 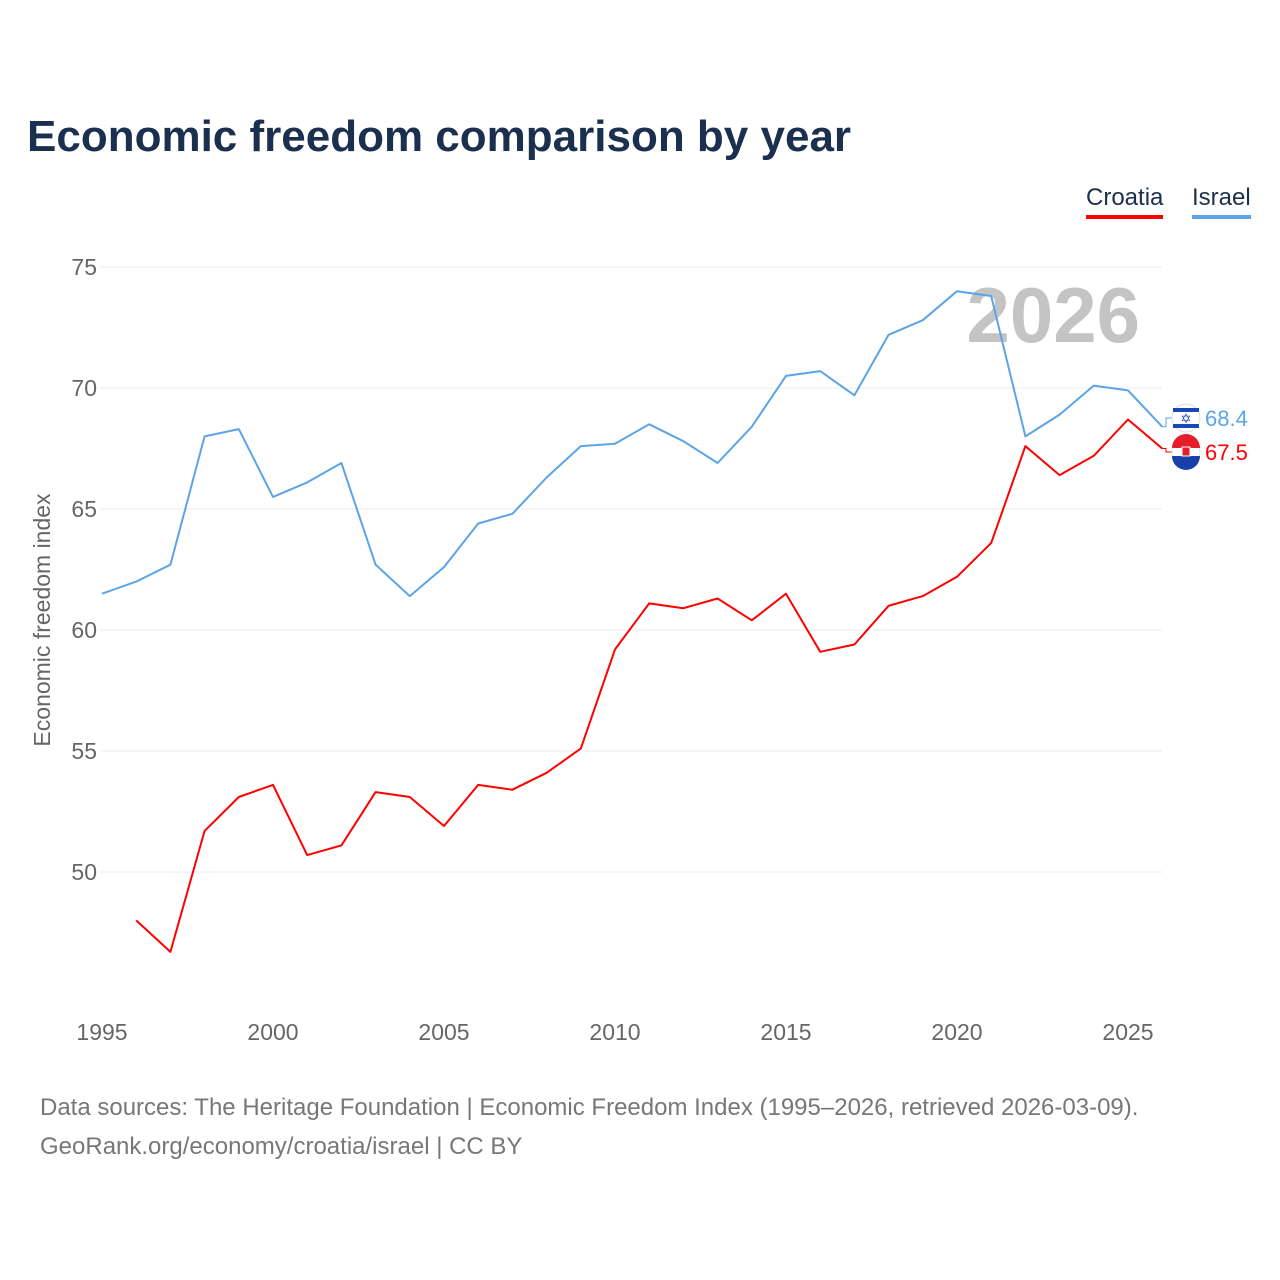 I want to click on x-tick-label: 2010, so click(x=614, y=1032).